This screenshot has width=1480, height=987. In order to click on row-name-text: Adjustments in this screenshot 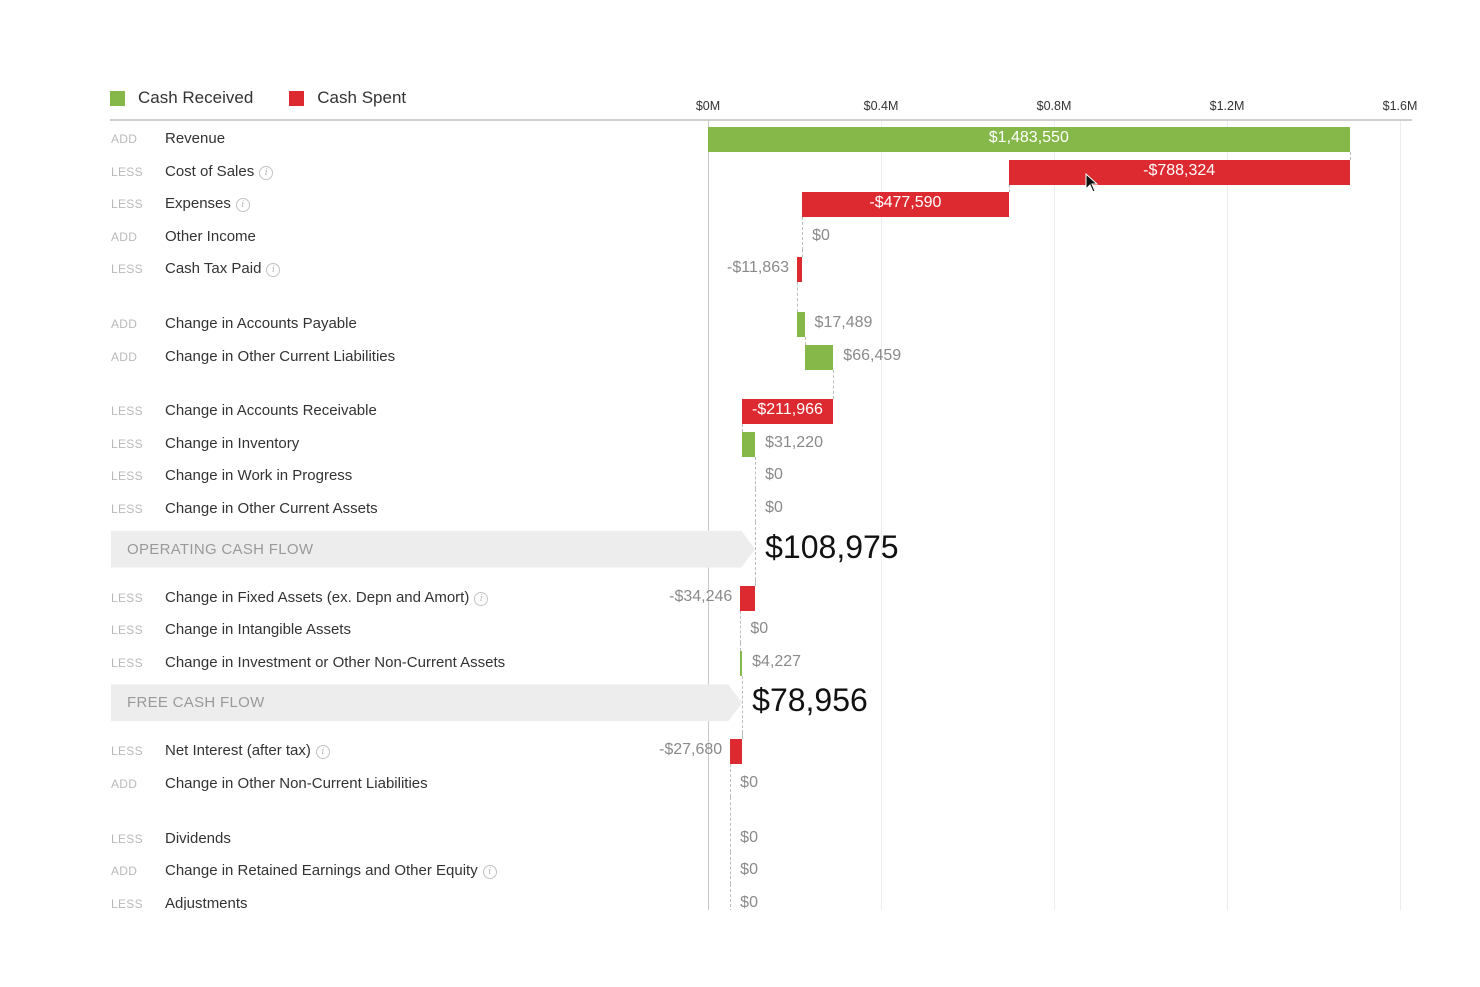, I will do `click(206, 903)`.